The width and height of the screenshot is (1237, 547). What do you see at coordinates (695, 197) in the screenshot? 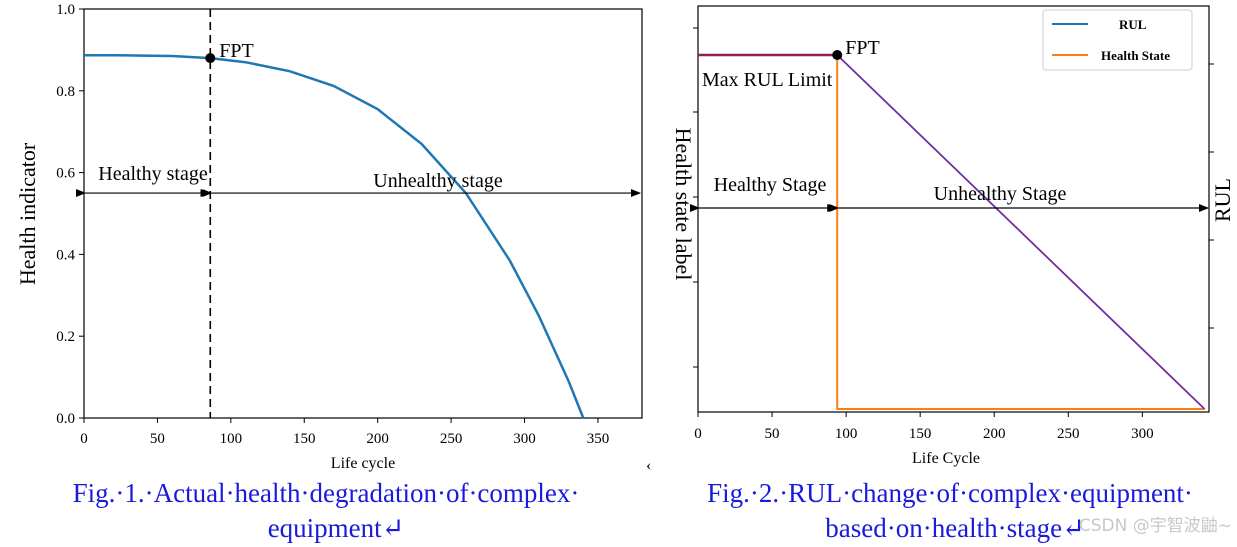
I see `left-axis-ticks` at bounding box center [695, 197].